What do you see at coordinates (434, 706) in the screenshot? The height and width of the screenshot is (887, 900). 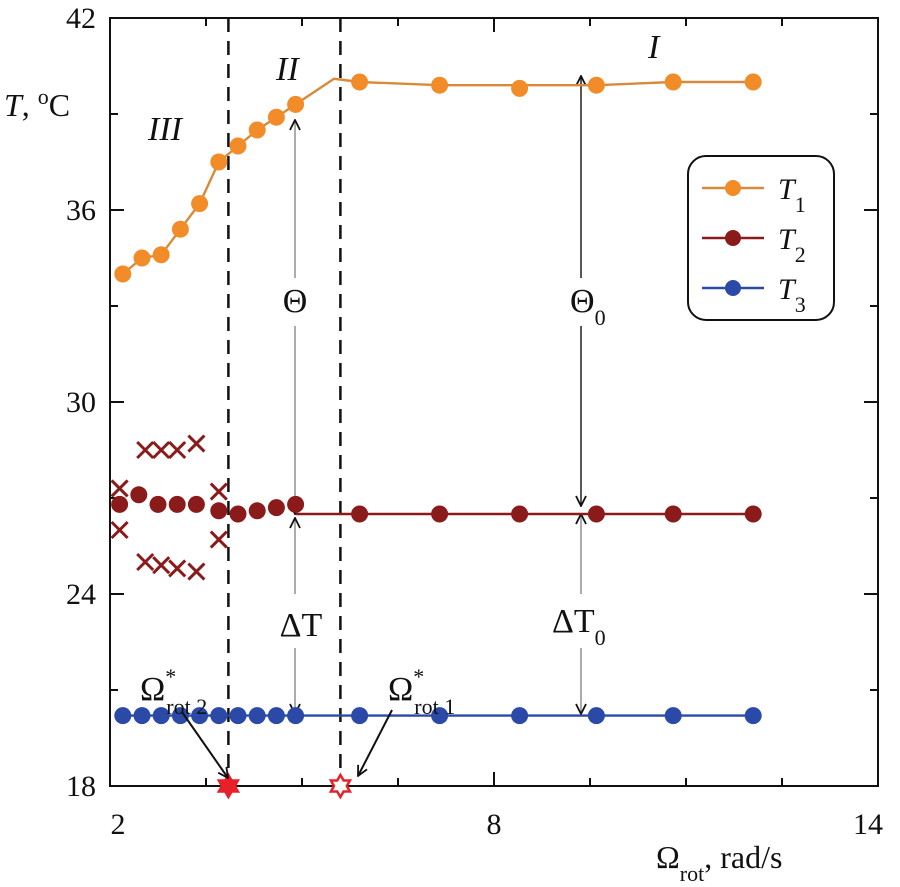 I see `omega-rot1-sub: rot 1` at bounding box center [434, 706].